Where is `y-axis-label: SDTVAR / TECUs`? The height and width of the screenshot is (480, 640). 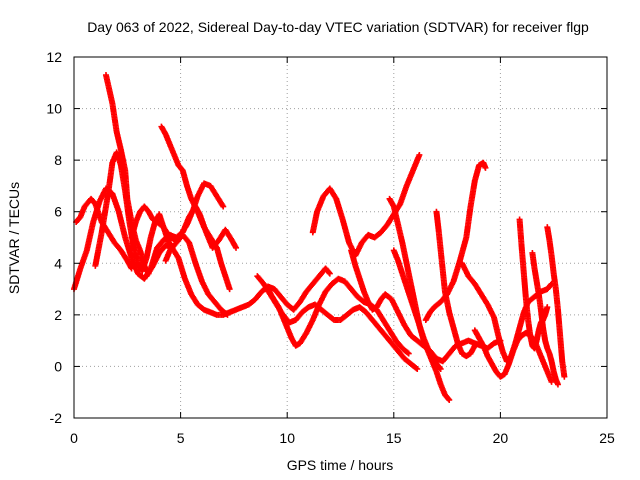
y-axis-label: SDTVAR / TECUs is located at coordinates (14, 238).